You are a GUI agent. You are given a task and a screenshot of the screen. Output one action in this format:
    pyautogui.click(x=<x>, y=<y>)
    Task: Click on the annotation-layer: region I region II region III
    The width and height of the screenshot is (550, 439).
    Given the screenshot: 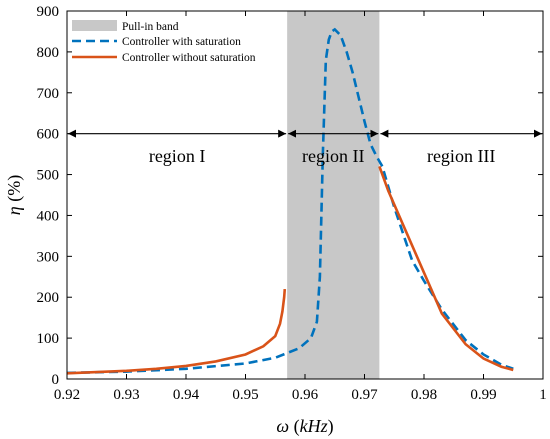 What is the action you would take?
    pyautogui.click(x=305, y=147)
    